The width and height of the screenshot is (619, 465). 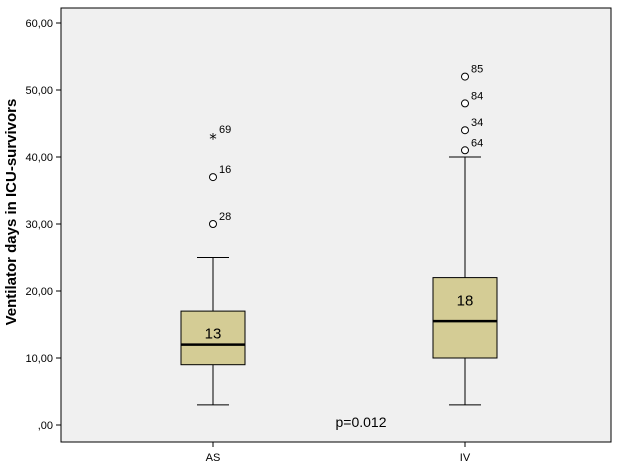 I want to click on outlier-label: 69, so click(x=225, y=130).